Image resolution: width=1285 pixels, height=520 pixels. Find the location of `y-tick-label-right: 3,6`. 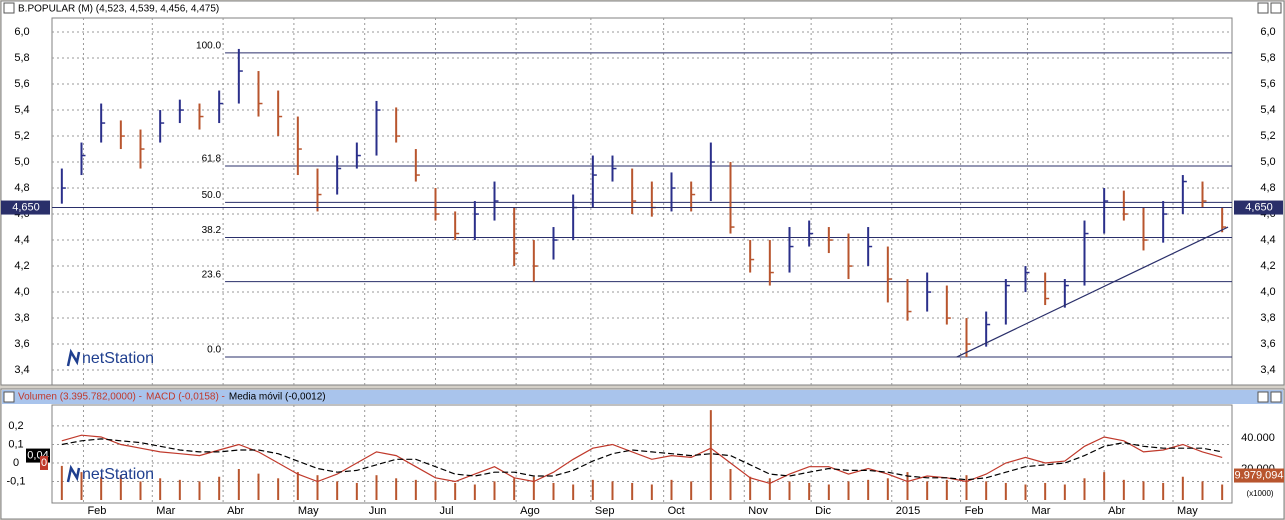

y-tick-label-right: 3,6 is located at coordinates (1267, 344).